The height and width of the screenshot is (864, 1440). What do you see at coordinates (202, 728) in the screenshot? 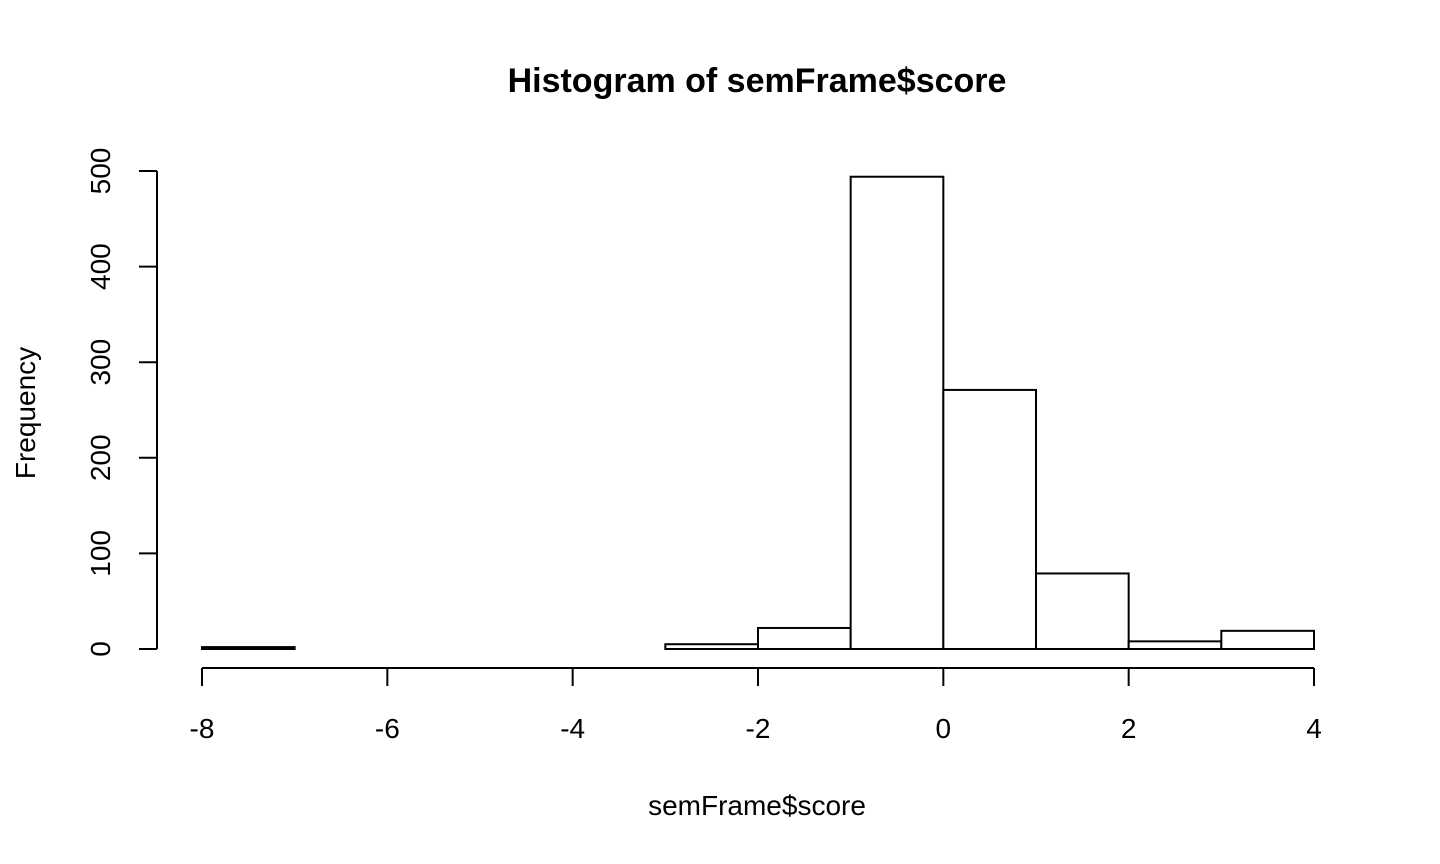
I see `x-tick-label: -8` at bounding box center [202, 728].